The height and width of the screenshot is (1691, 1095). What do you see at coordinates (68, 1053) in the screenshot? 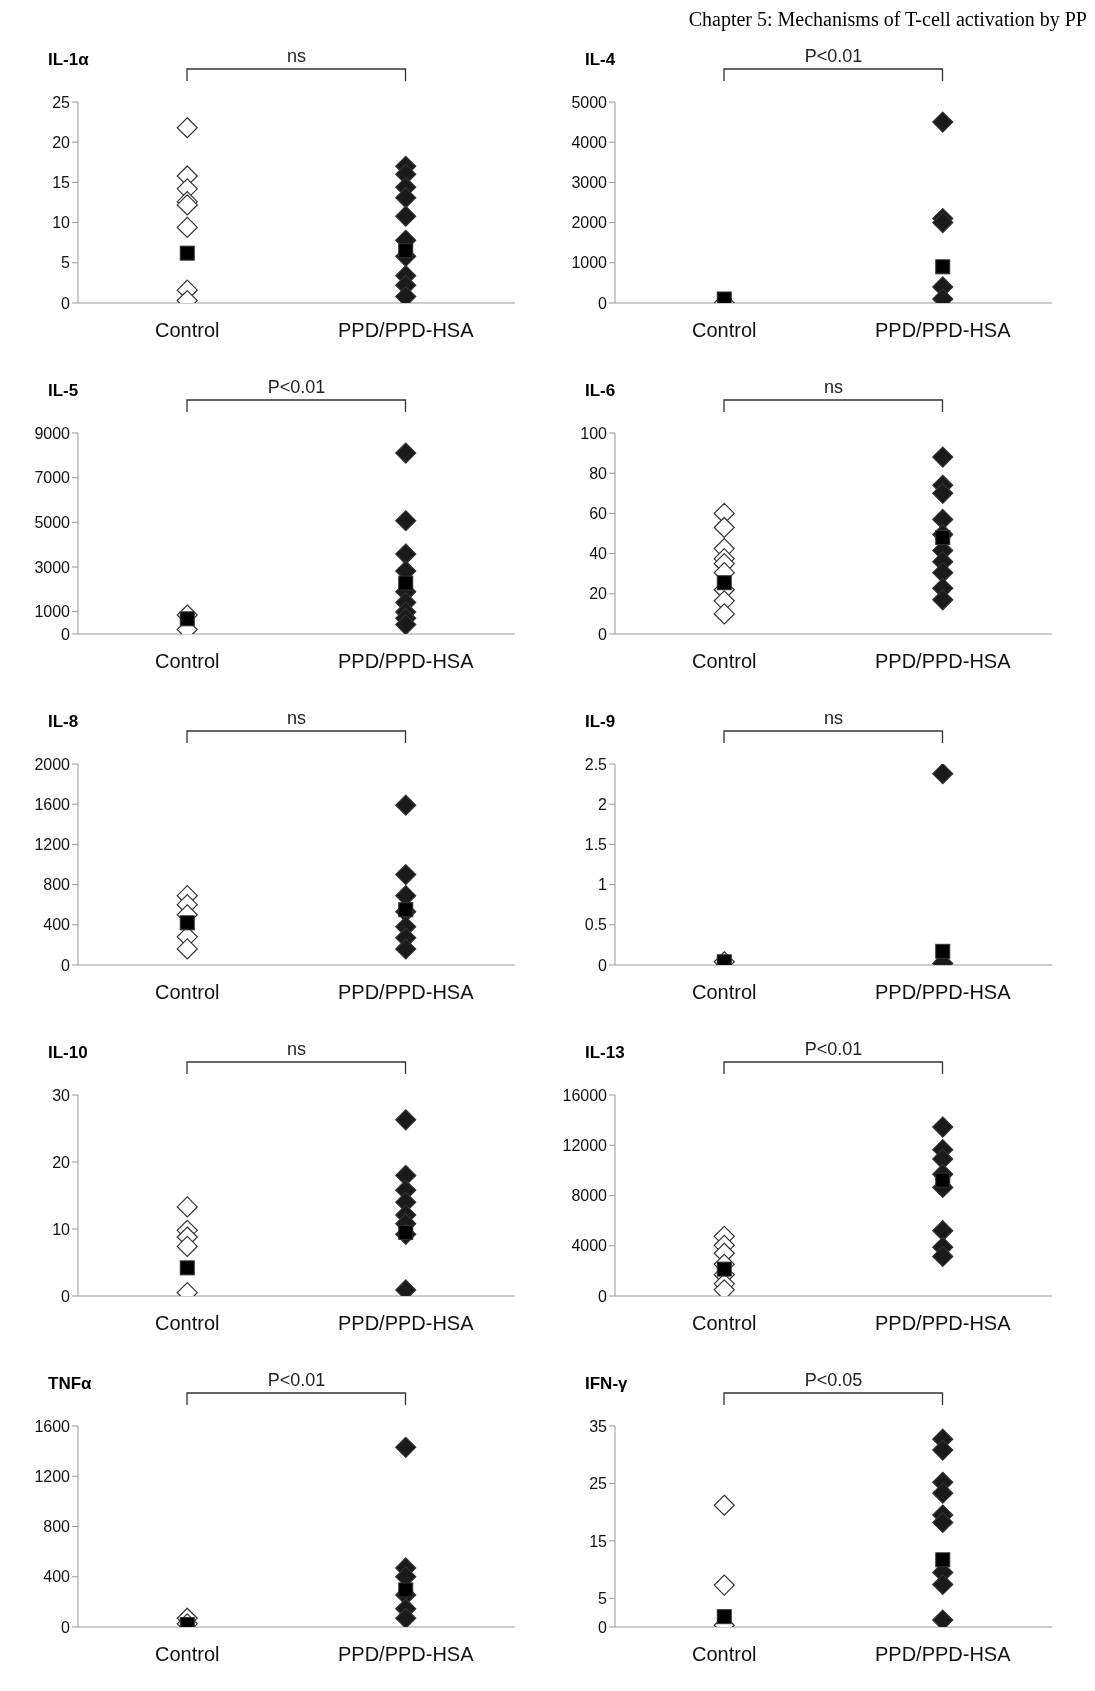
I see `chart-title: IL-10` at bounding box center [68, 1053].